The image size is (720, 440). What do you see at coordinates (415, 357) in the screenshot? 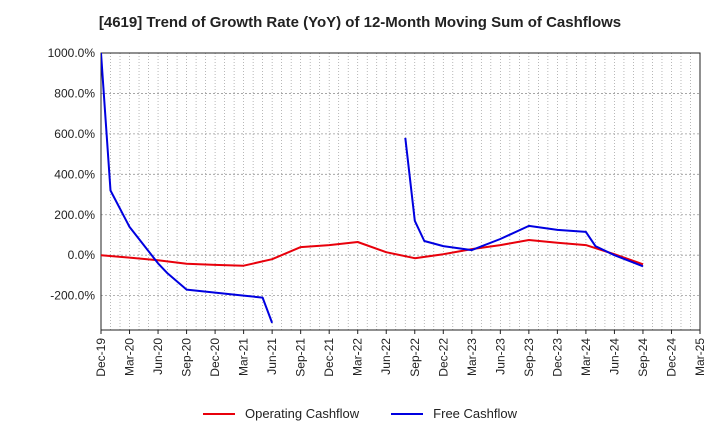
I see `x-tick-label: Sep-22` at bounding box center [415, 357].